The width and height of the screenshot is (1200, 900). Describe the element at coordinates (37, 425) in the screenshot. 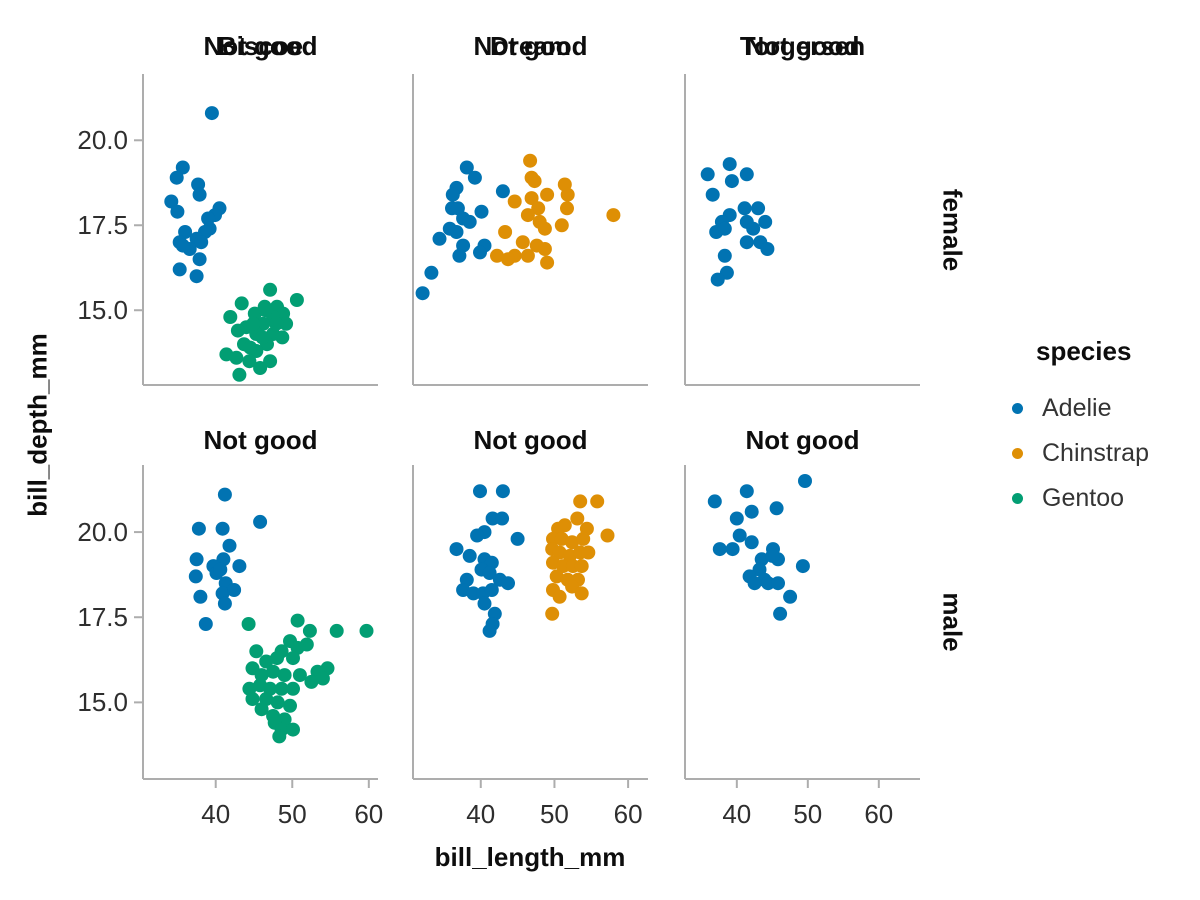

I see `y-axis-title: bill_depth_mm` at that location.